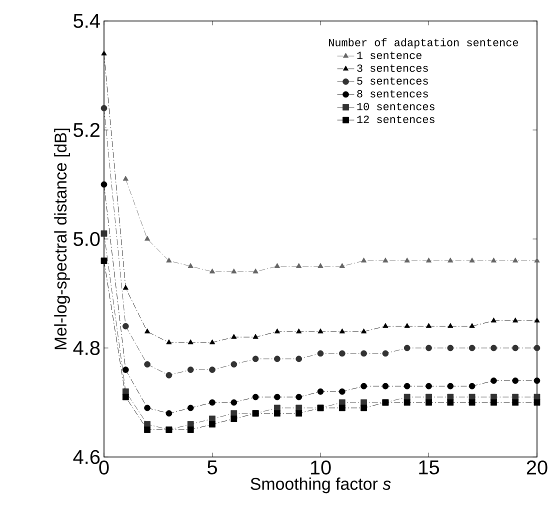  I want to click on y-tick-label: 5.0, so click(87, 239).